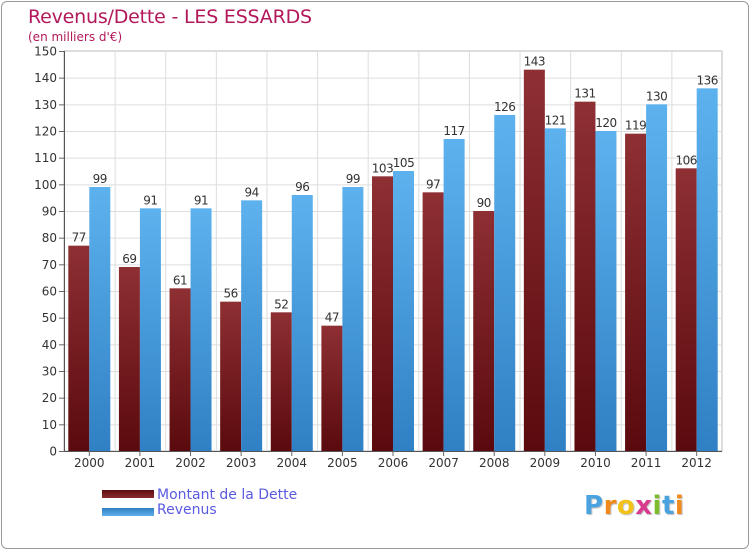  Describe the element at coordinates (49, 372) in the screenshot. I see `y-tick-label: 30` at that location.